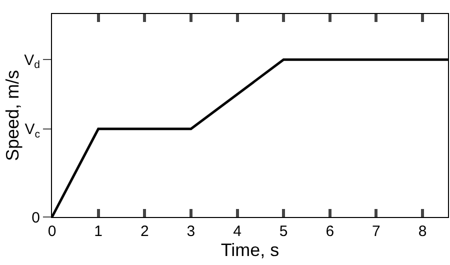 The image size is (450, 265). Describe the element at coordinates (36, 217) in the screenshot. I see `text: 0` at that location.